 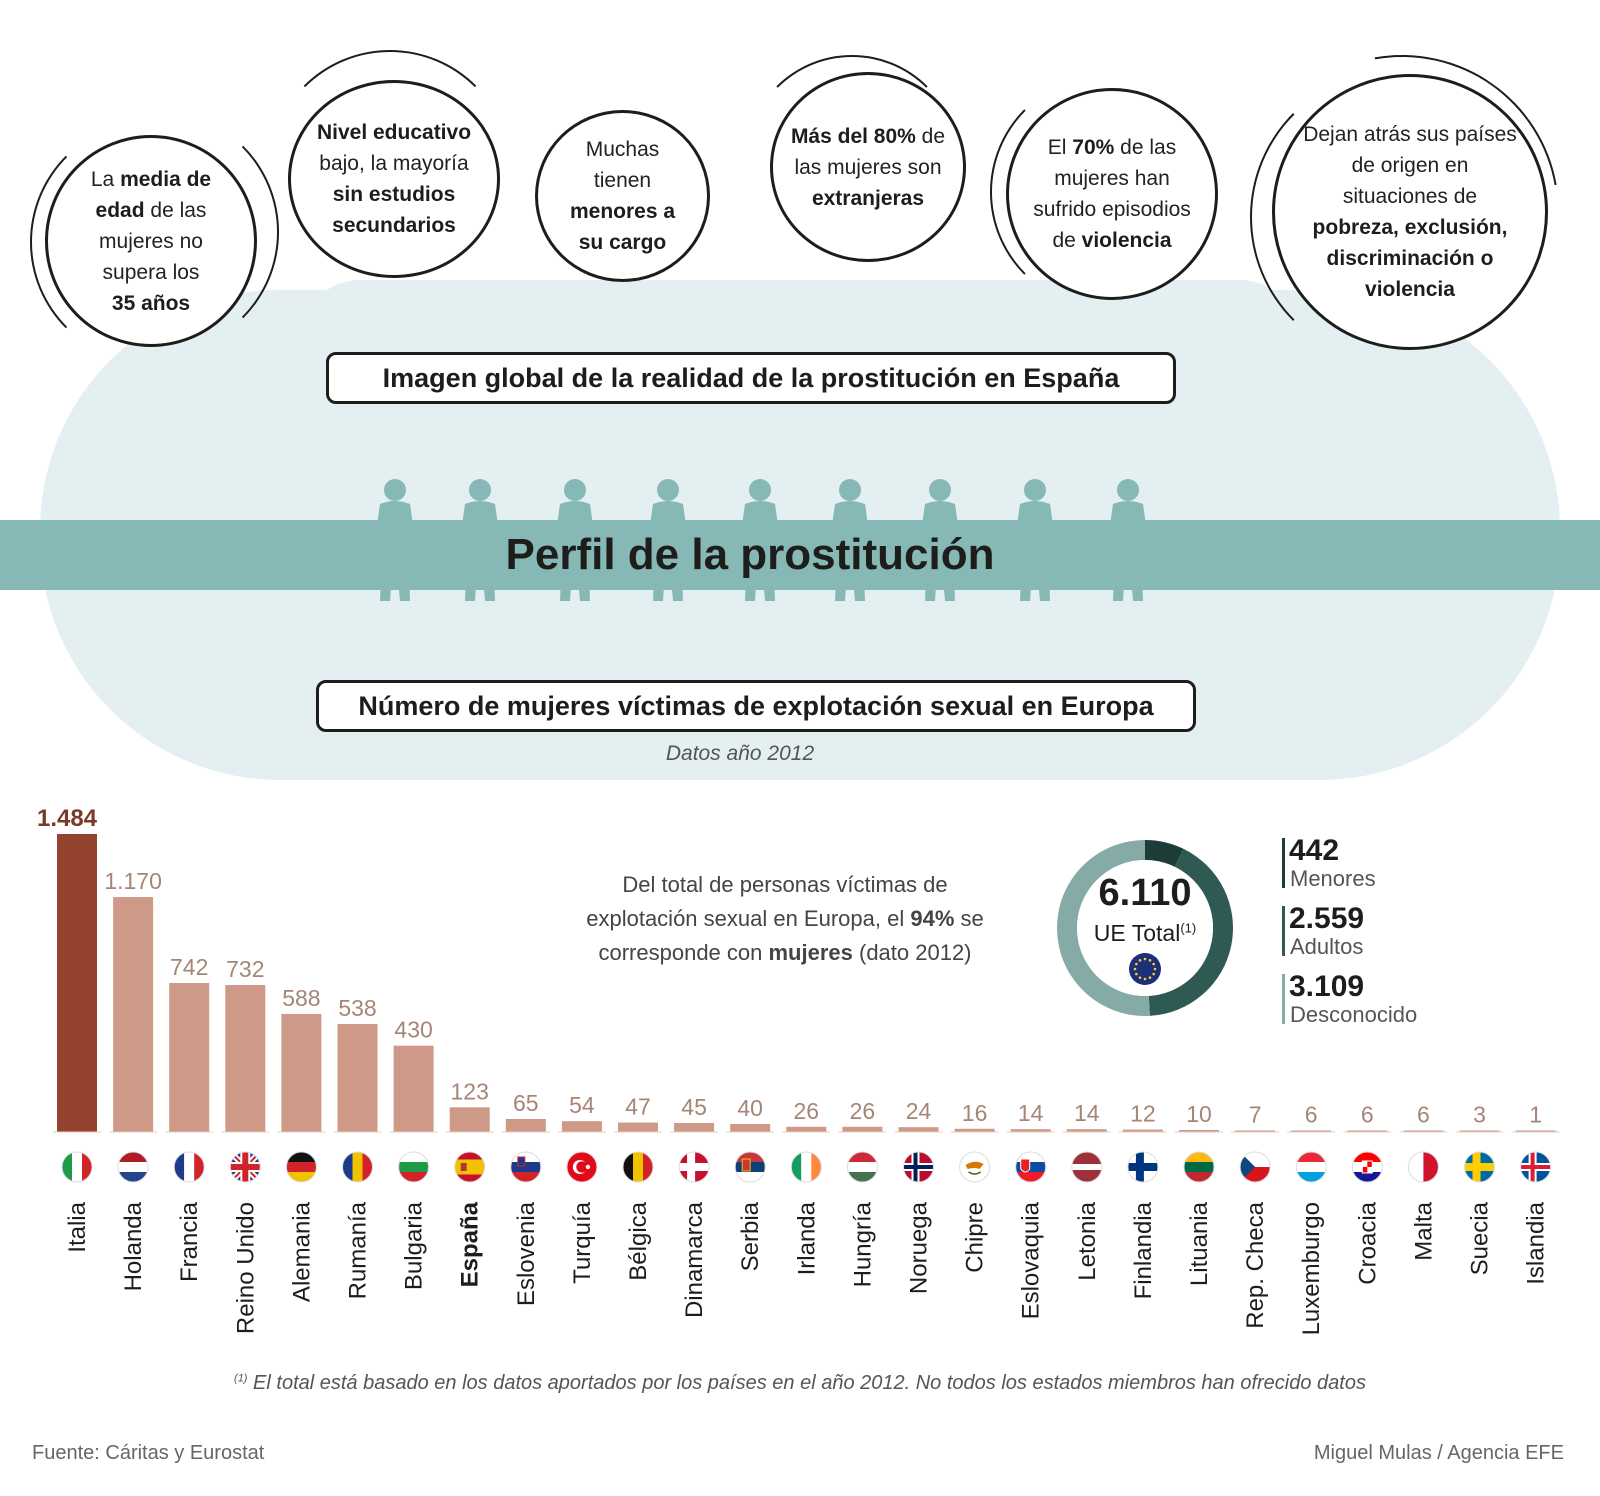 I want to click on bar-alemania, so click(x=301, y=1072).